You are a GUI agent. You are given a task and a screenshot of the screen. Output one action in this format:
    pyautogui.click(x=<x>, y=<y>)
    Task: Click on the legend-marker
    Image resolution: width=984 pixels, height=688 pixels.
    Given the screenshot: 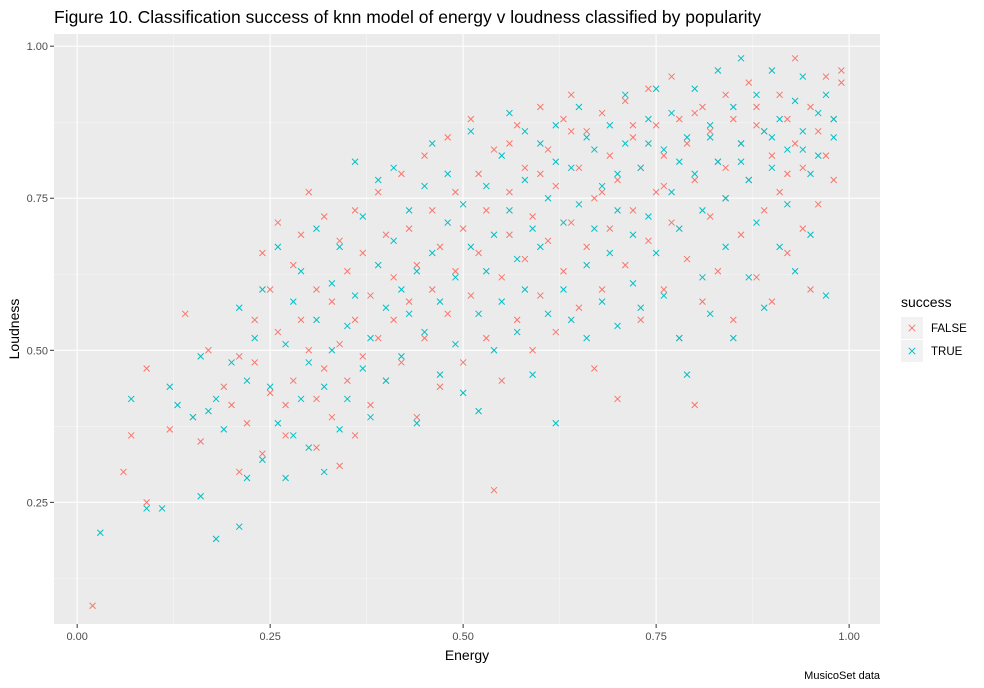 What is the action you would take?
    pyautogui.click(x=912, y=351)
    